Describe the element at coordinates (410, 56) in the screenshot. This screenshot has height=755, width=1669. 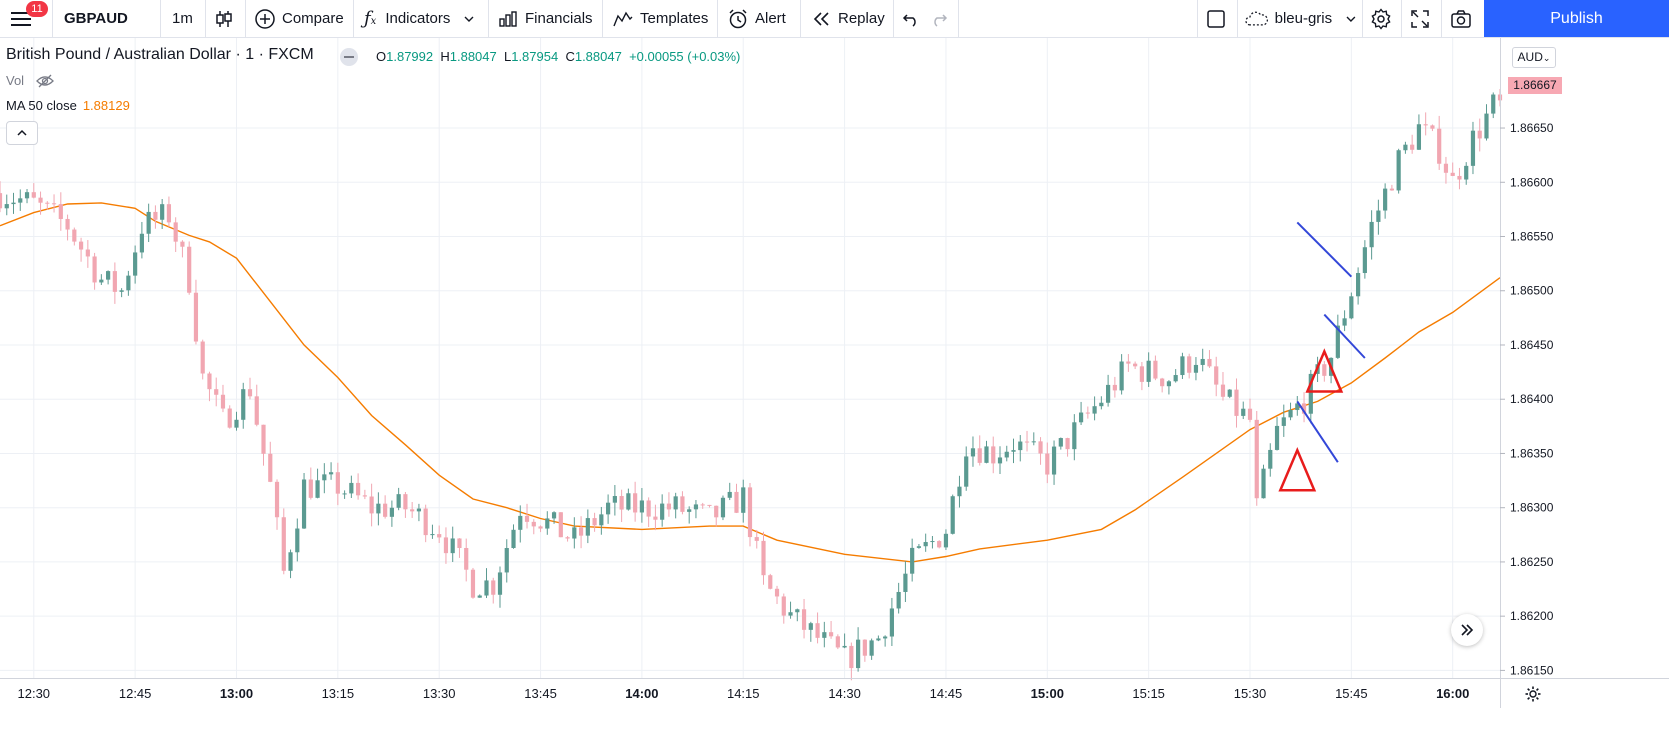
I see `open-value: 1.87992` at that location.